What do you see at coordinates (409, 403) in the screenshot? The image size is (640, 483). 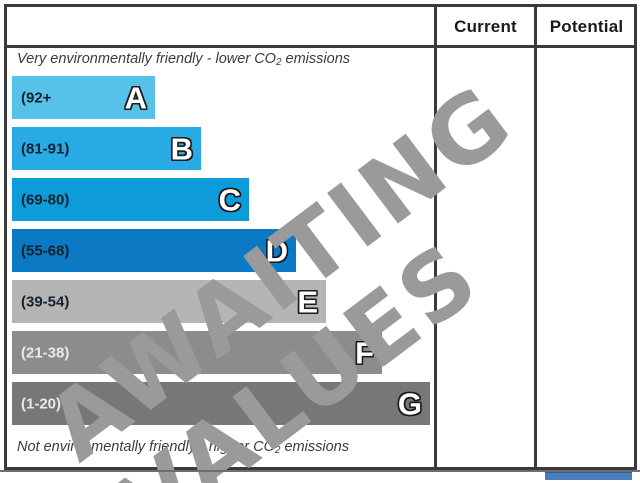 I see `band-letter-label: G` at bounding box center [409, 403].